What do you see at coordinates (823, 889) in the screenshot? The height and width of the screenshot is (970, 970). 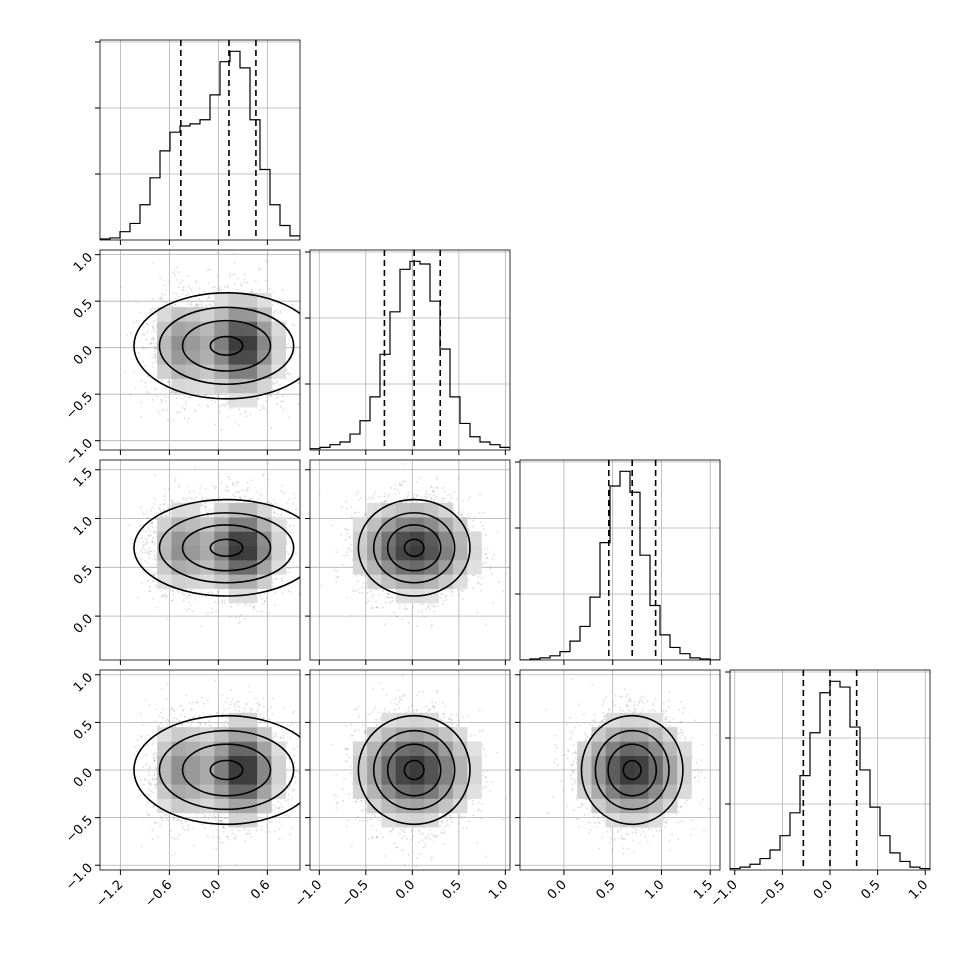 I see `x-tick-label: 0.0` at bounding box center [823, 889].